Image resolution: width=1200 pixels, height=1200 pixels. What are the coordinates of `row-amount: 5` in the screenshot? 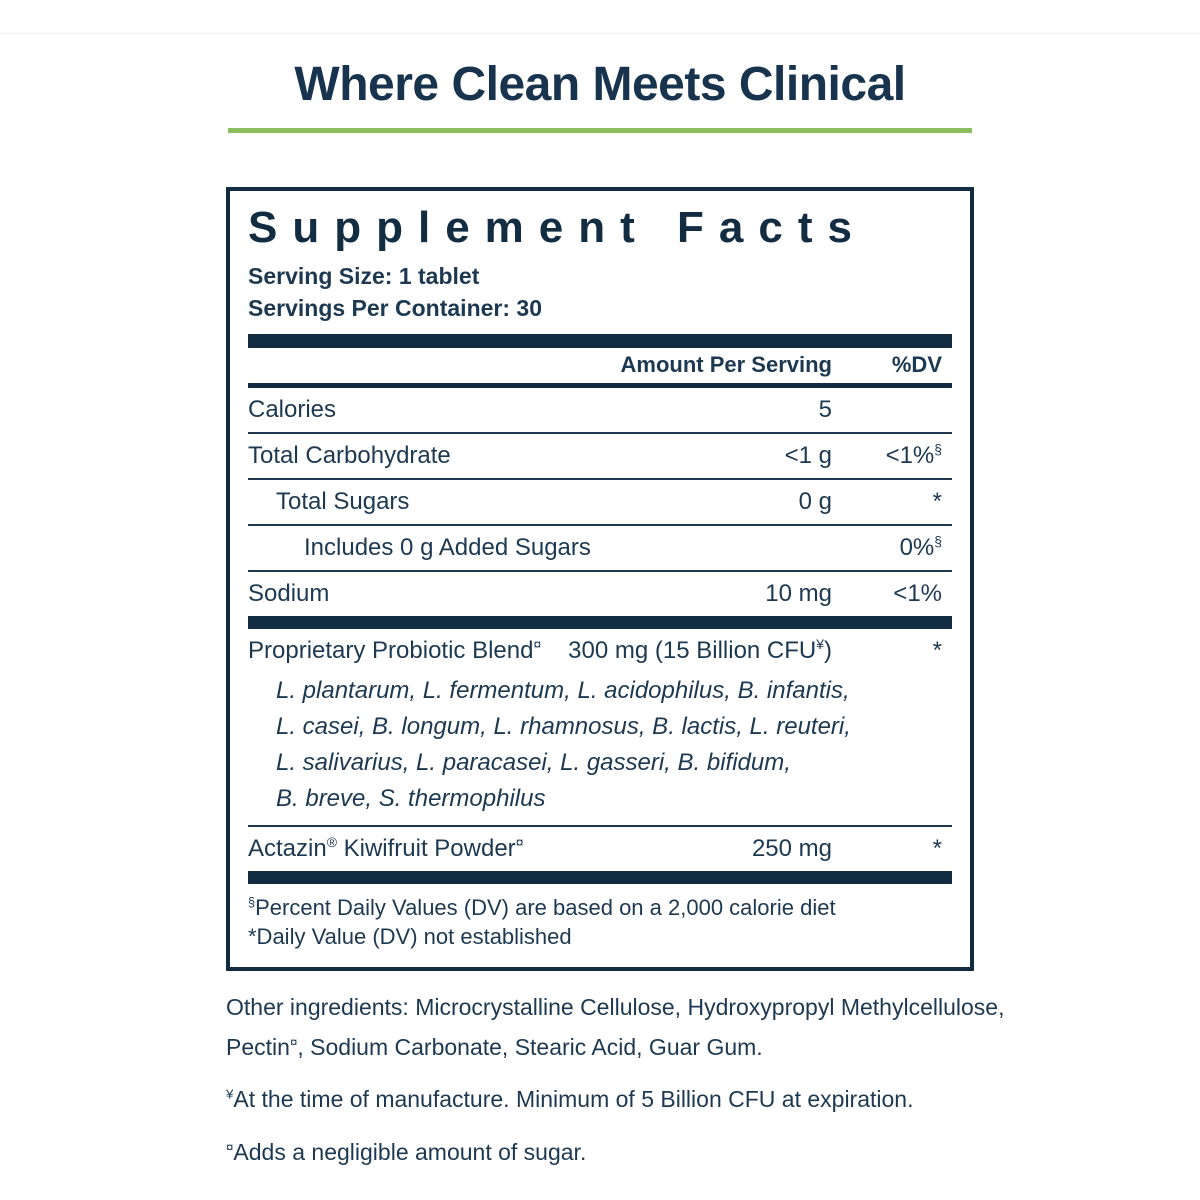 It's located at (825, 409).